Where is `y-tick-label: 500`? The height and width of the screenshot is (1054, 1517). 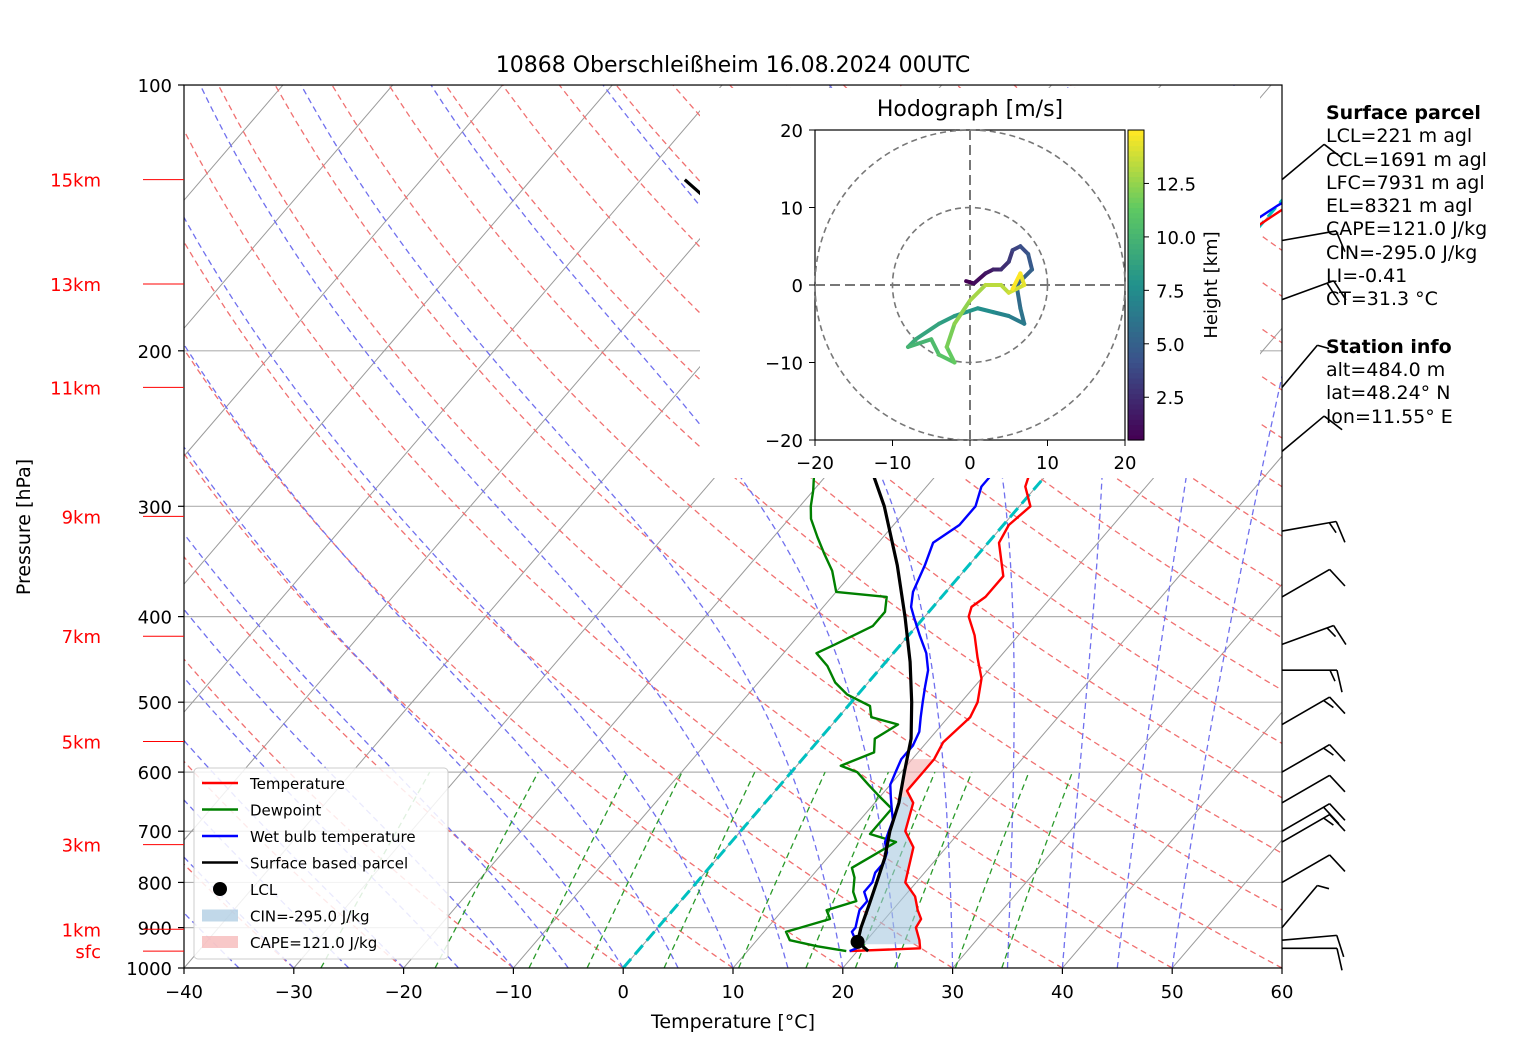 y-tick-label: 500 is located at coordinates (155, 703).